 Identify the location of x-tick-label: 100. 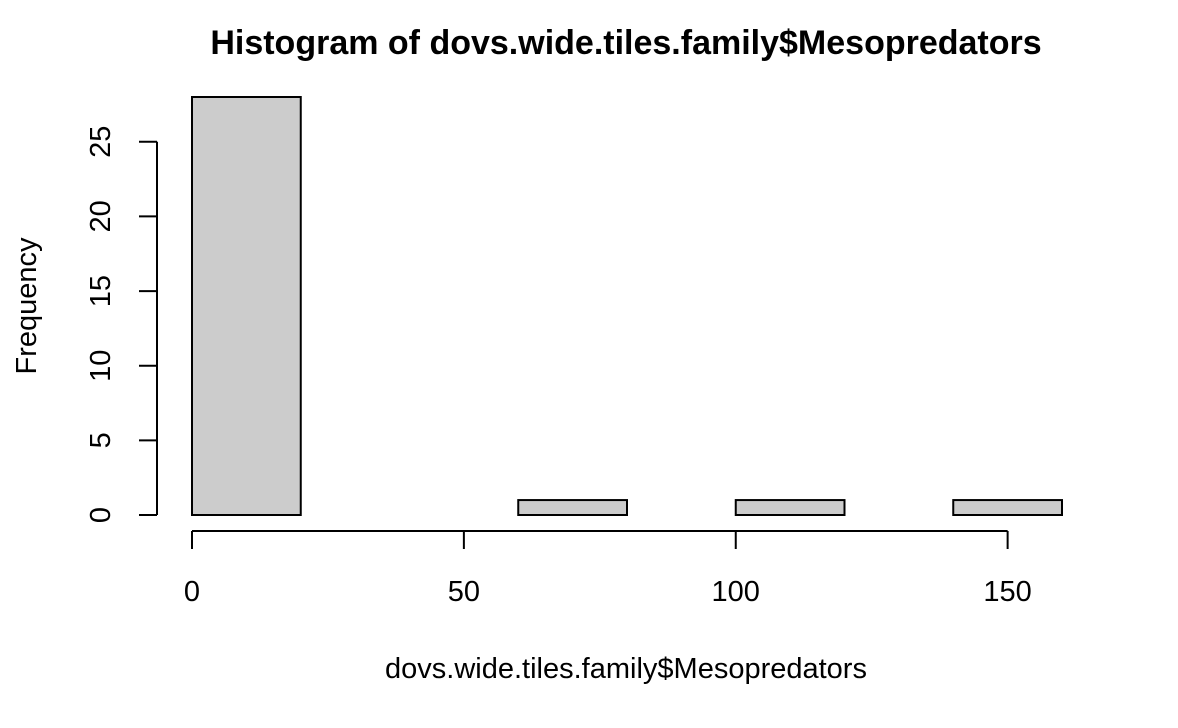
(736, 592).